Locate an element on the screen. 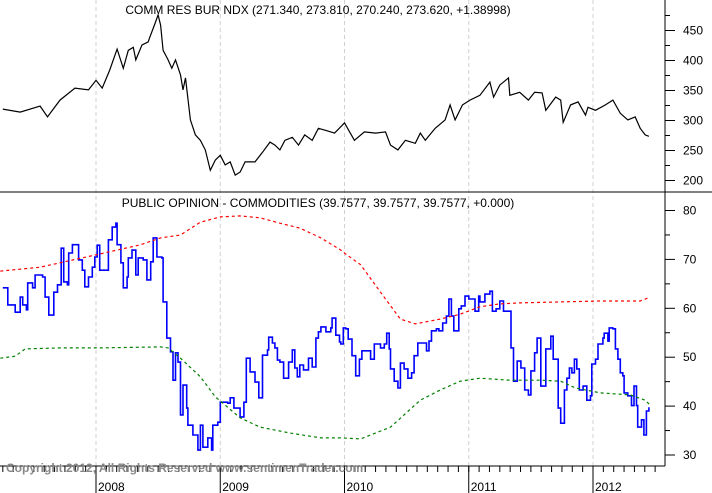  y-tick-label-bottom: 70 is located at coordinates (690, 259).